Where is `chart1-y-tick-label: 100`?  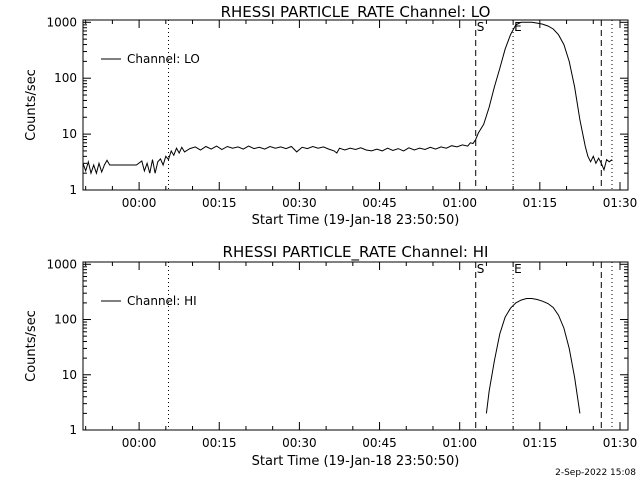 chart1-y-tick-label: 100 is located at coordinates (65, 78).